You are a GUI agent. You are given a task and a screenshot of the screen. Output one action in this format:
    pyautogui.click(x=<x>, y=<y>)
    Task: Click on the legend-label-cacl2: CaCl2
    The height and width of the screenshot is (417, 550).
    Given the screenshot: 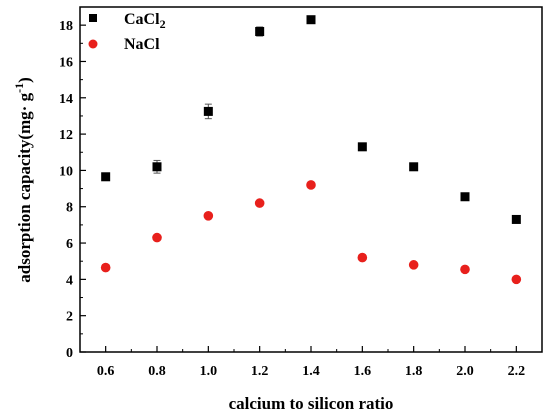 What is the action you would take?
    pyautogui.click(x=145, y=21)
    